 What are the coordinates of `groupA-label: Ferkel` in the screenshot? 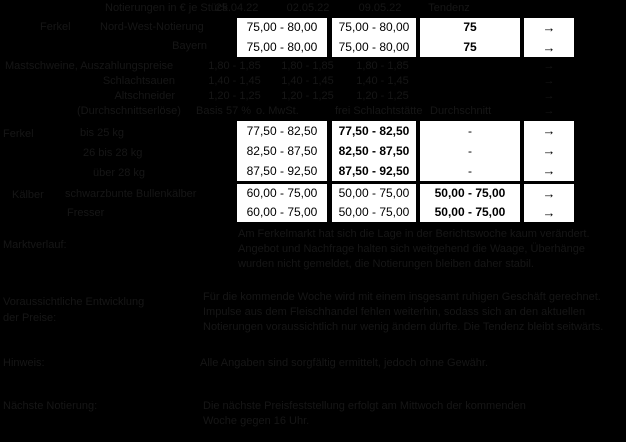 It's located at (55, 27).